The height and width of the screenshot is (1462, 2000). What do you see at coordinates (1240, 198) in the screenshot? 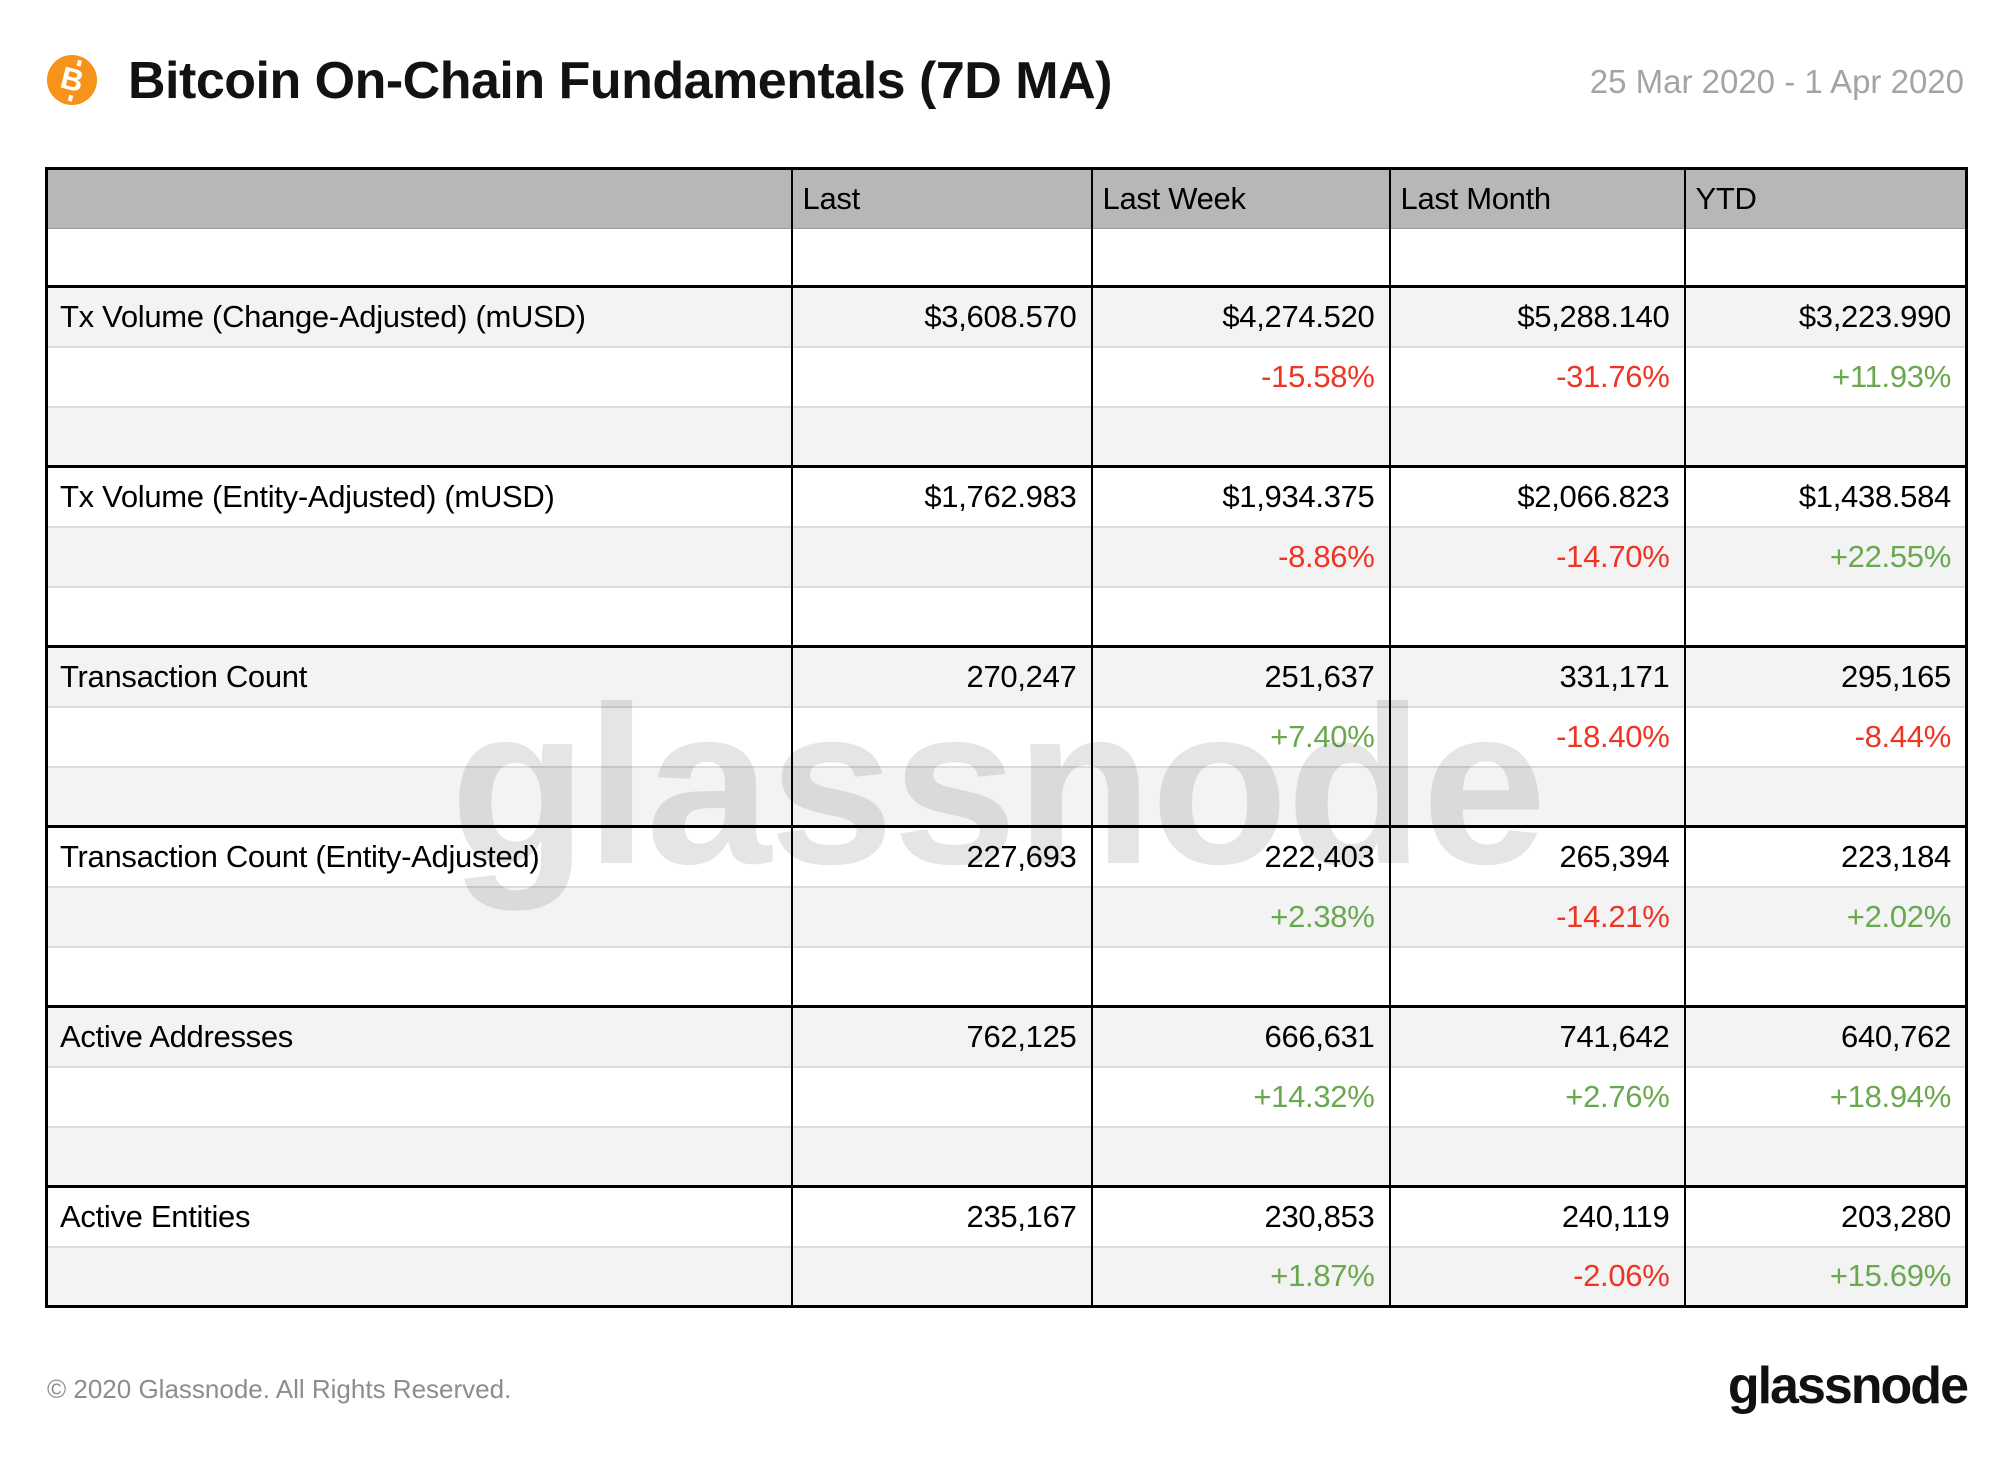
I see `column-header: Last Week` at bounding box center [1240, 198].